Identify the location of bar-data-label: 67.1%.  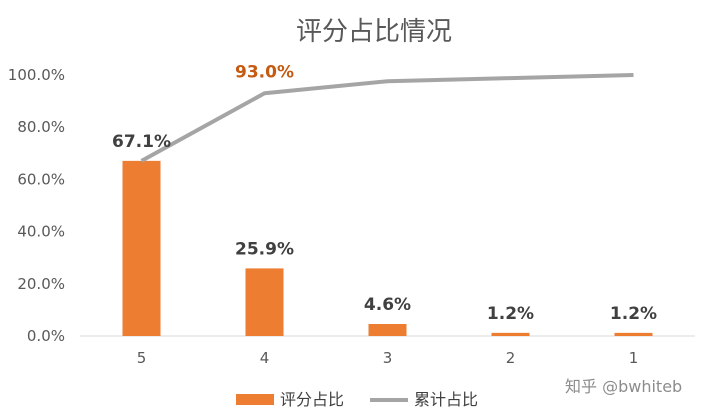
(141, 142).